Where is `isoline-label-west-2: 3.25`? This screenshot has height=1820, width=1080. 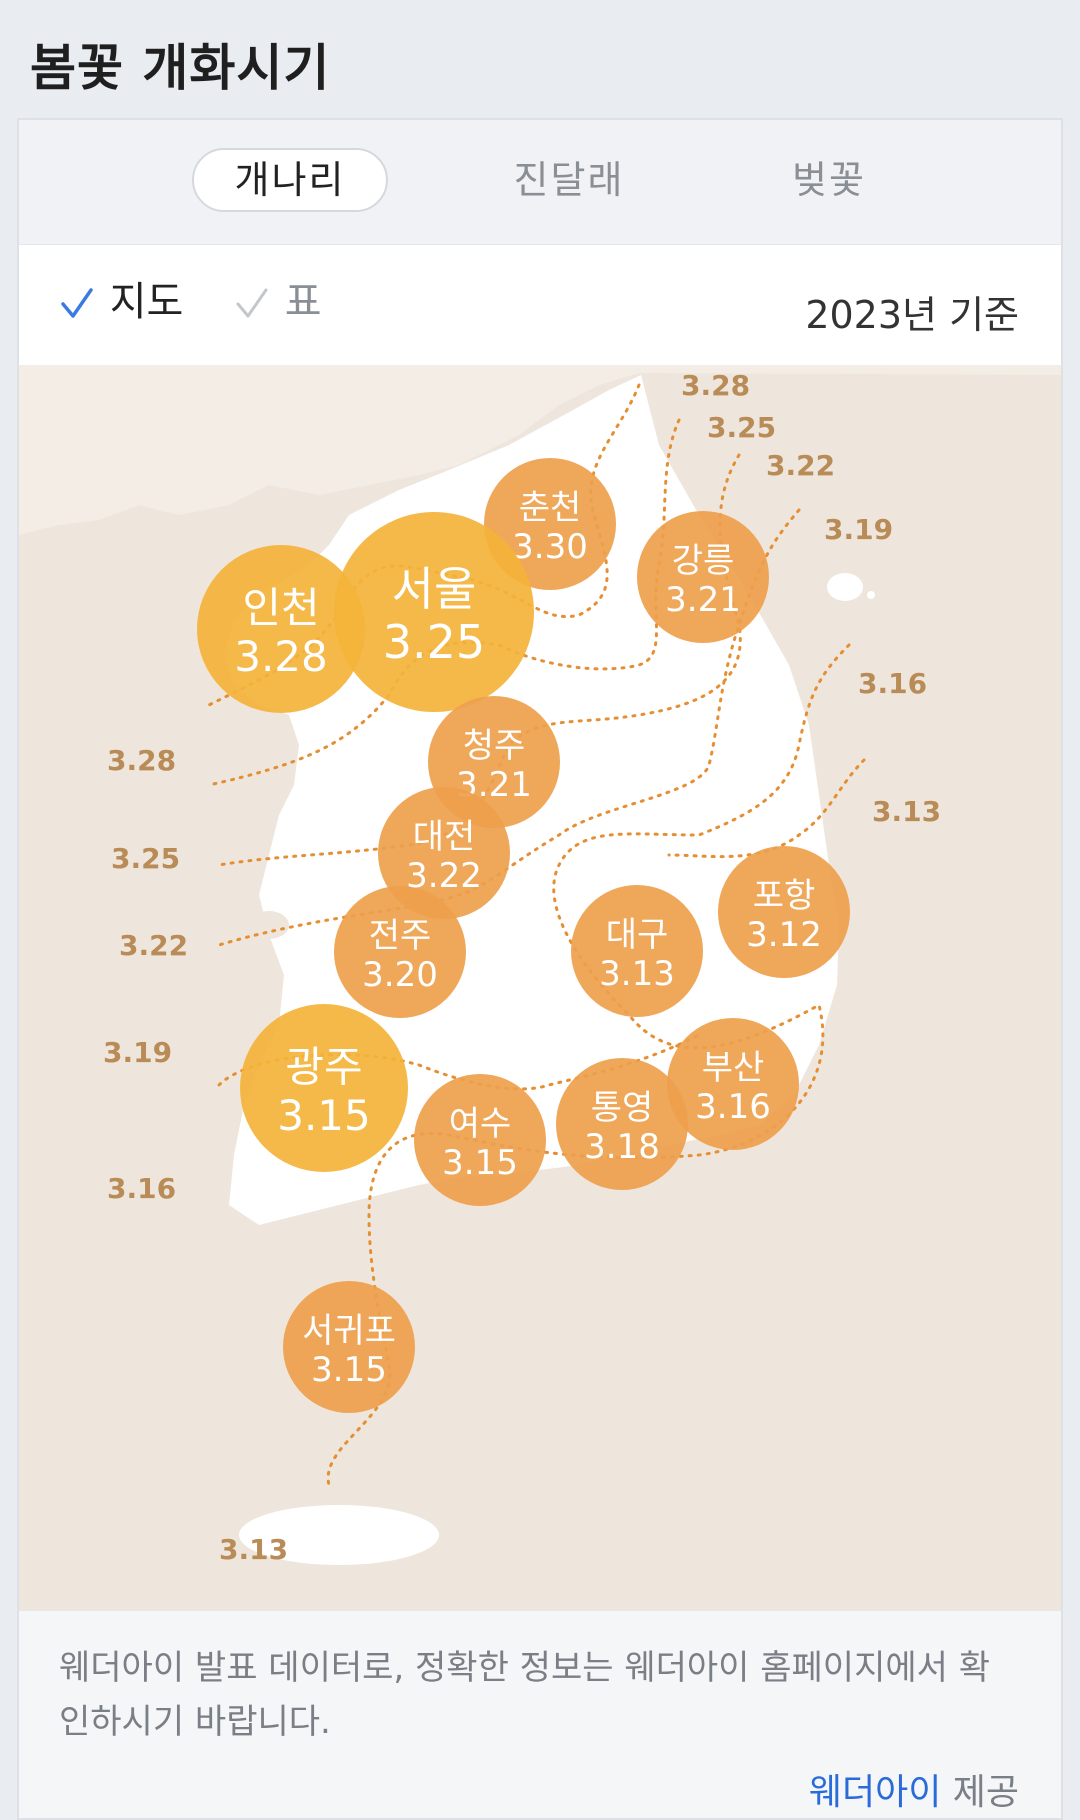
isoline-label-west-2: 3.25 is located at coordinates (145, 858).